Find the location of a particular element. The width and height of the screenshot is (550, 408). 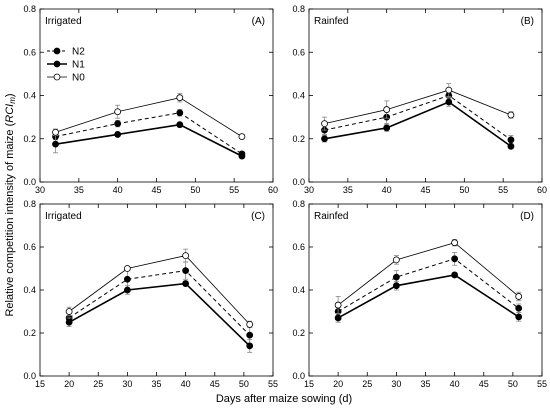

x-tick-label: 15 is located at coordinates (309, 384).